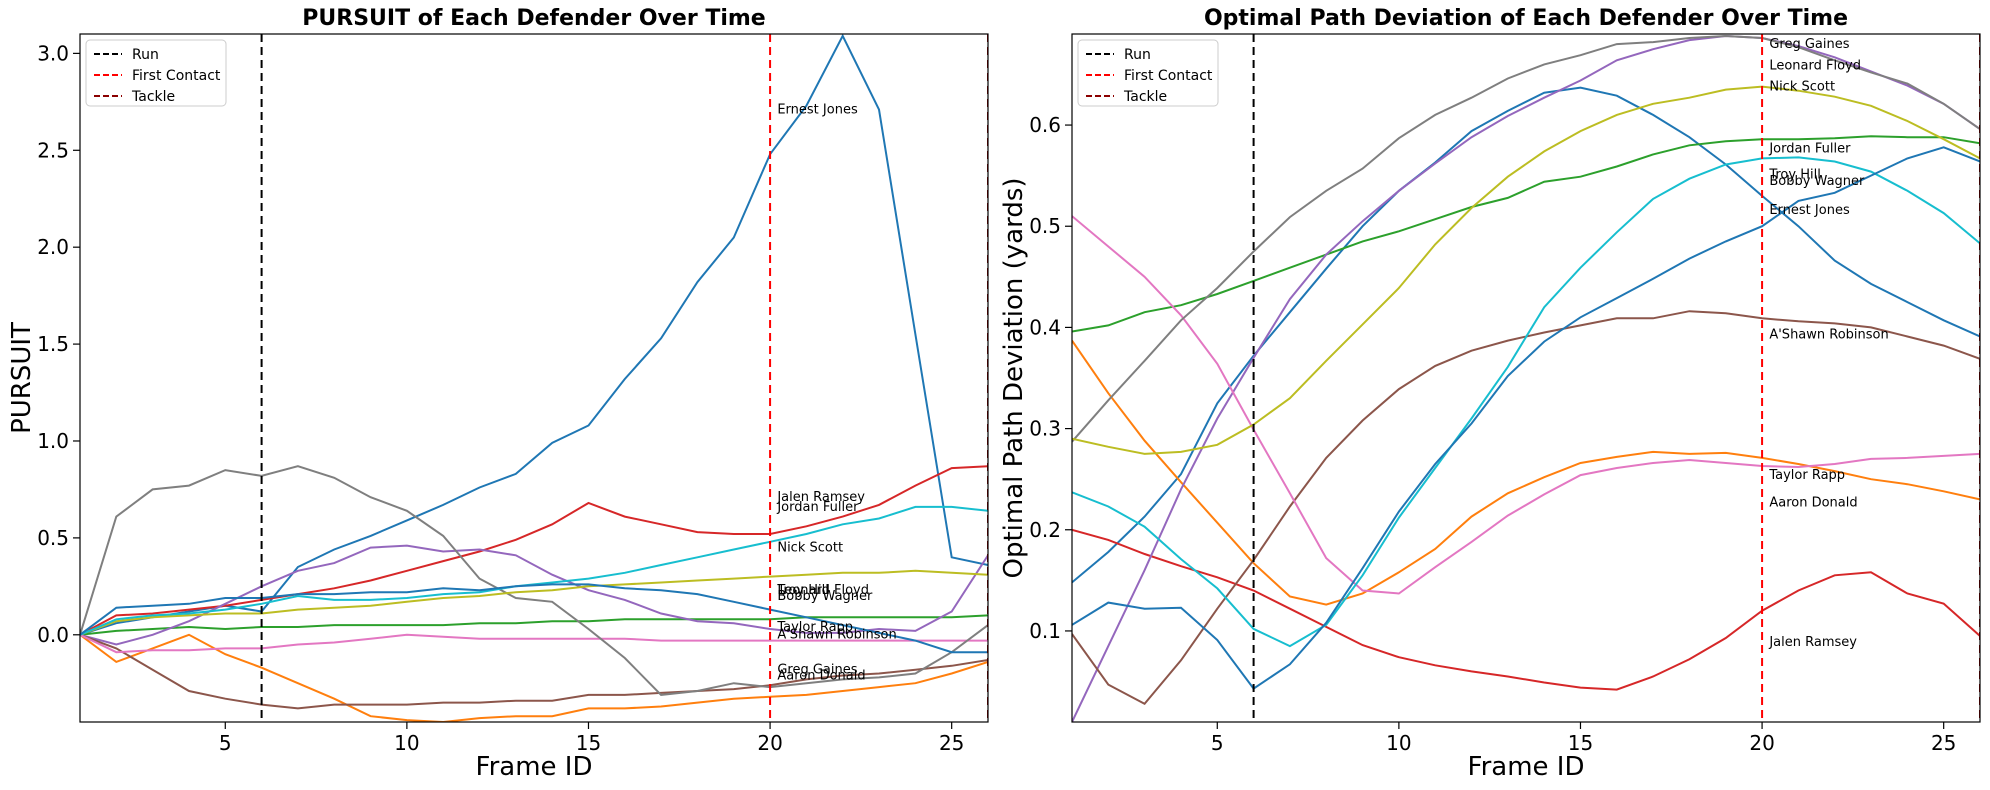  What do you see at coordinates (22, 378) in the screenshot?
I see `y-axis-label: PURSUIT` at bounding box center [22, 378].